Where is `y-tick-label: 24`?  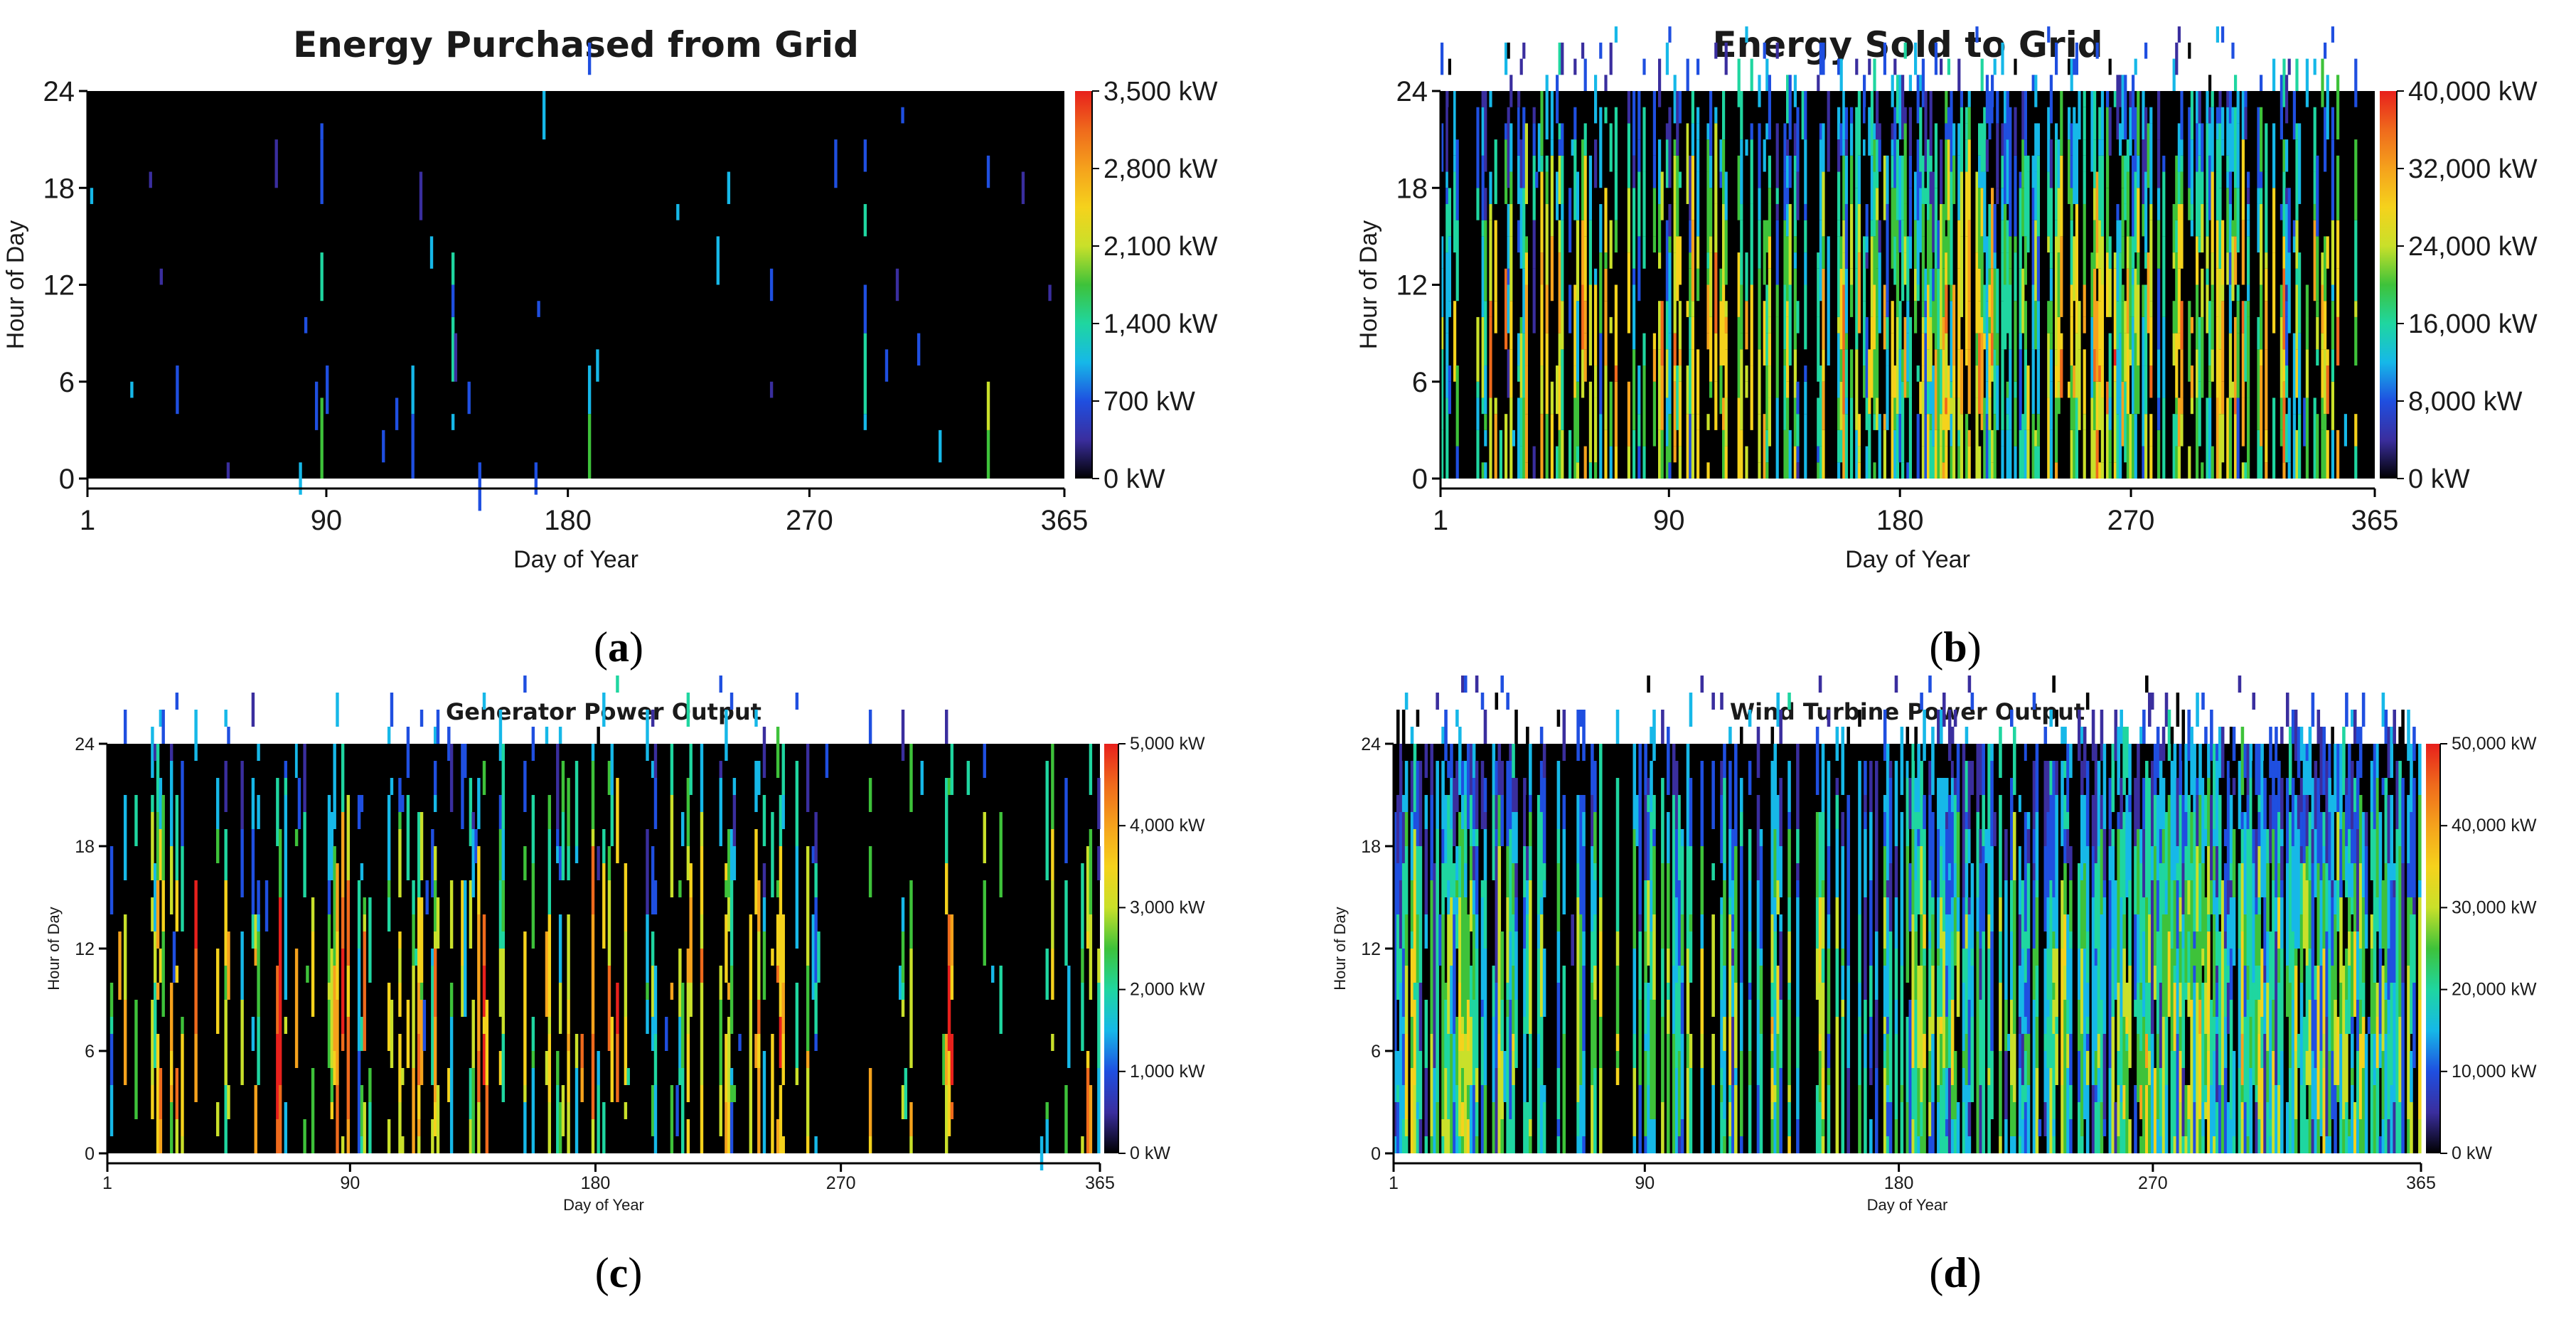
y-tick-label: 24 is located at coordinates (85, 744).